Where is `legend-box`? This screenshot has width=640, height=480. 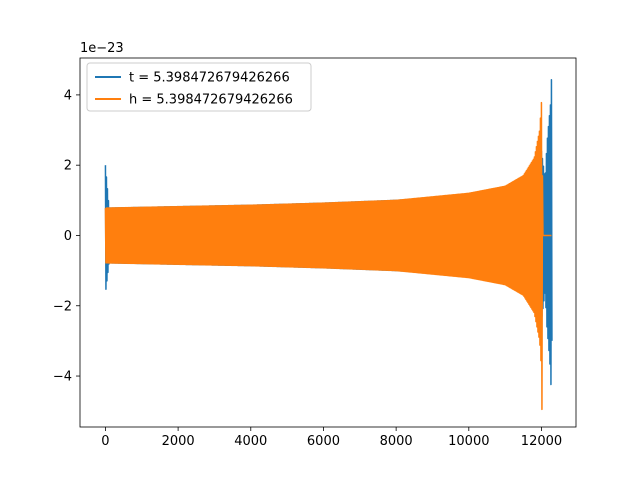 legend-box is located at coordinates (199, 87).